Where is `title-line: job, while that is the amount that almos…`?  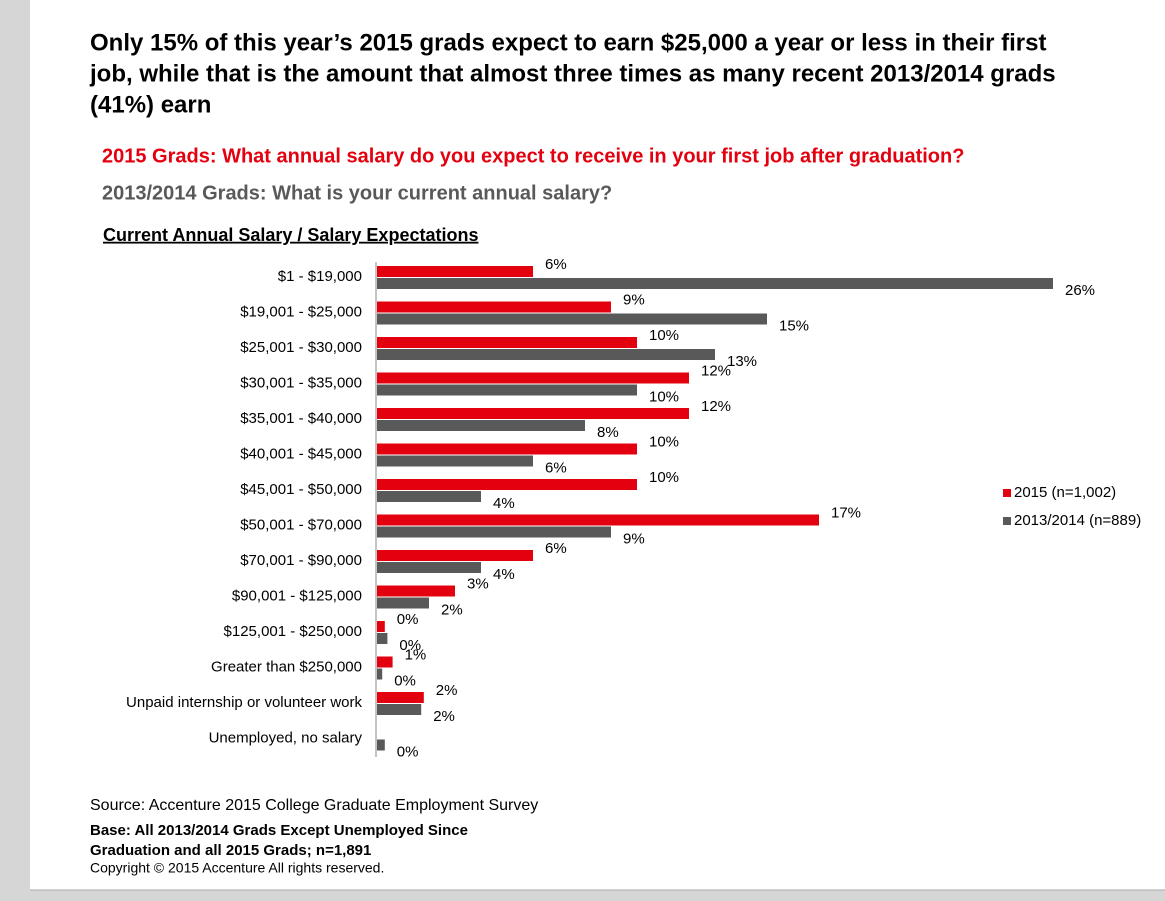
title-line: job, while that is the amount that almos… is located at coordinates (572, 73).